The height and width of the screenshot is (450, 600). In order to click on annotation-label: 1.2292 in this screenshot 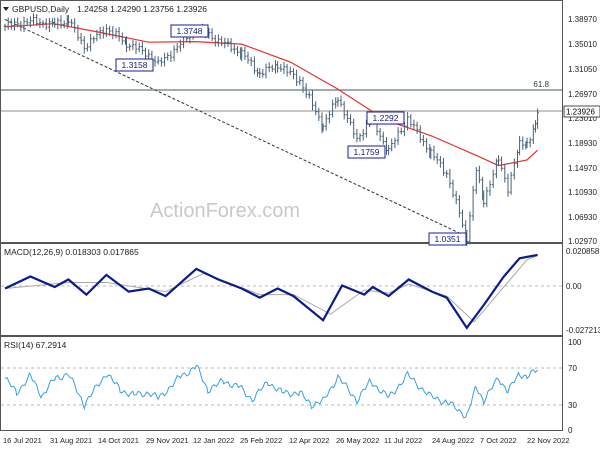, I will do `click(386, 118)`.